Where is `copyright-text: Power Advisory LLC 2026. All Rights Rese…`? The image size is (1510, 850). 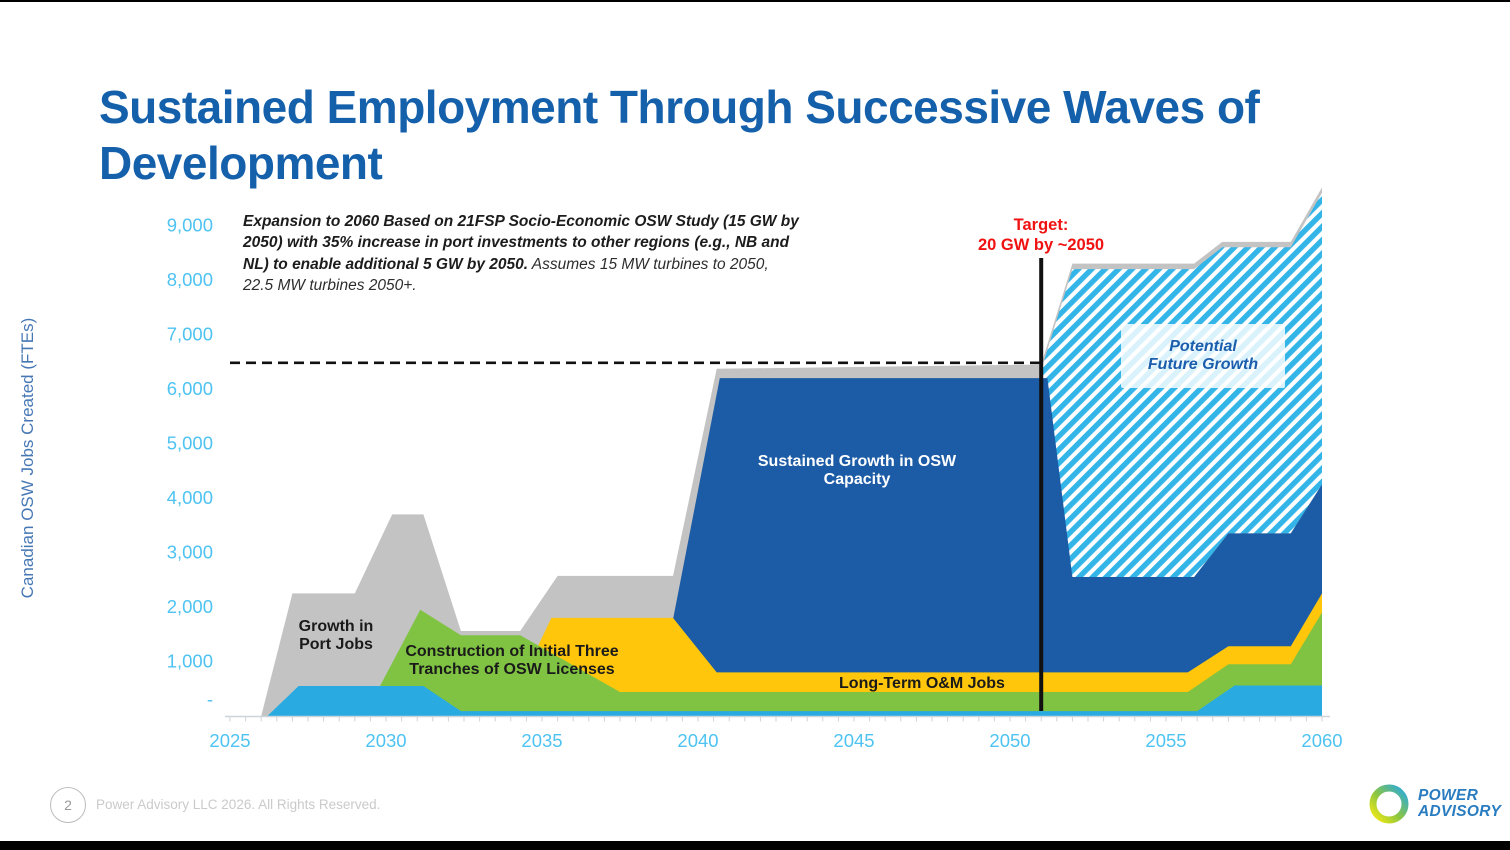 copyright-text: Power Advisory LLC 2026. All Rights Rese… is located at coordinates (238, 804).